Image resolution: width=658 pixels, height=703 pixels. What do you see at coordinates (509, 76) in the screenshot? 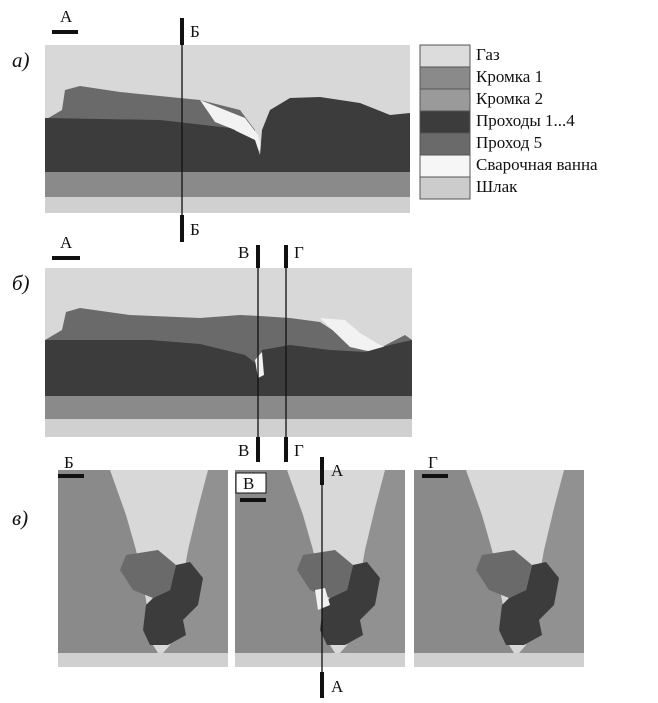
I see `legend-item: Кромка 1` at bounding box center [509, 76].